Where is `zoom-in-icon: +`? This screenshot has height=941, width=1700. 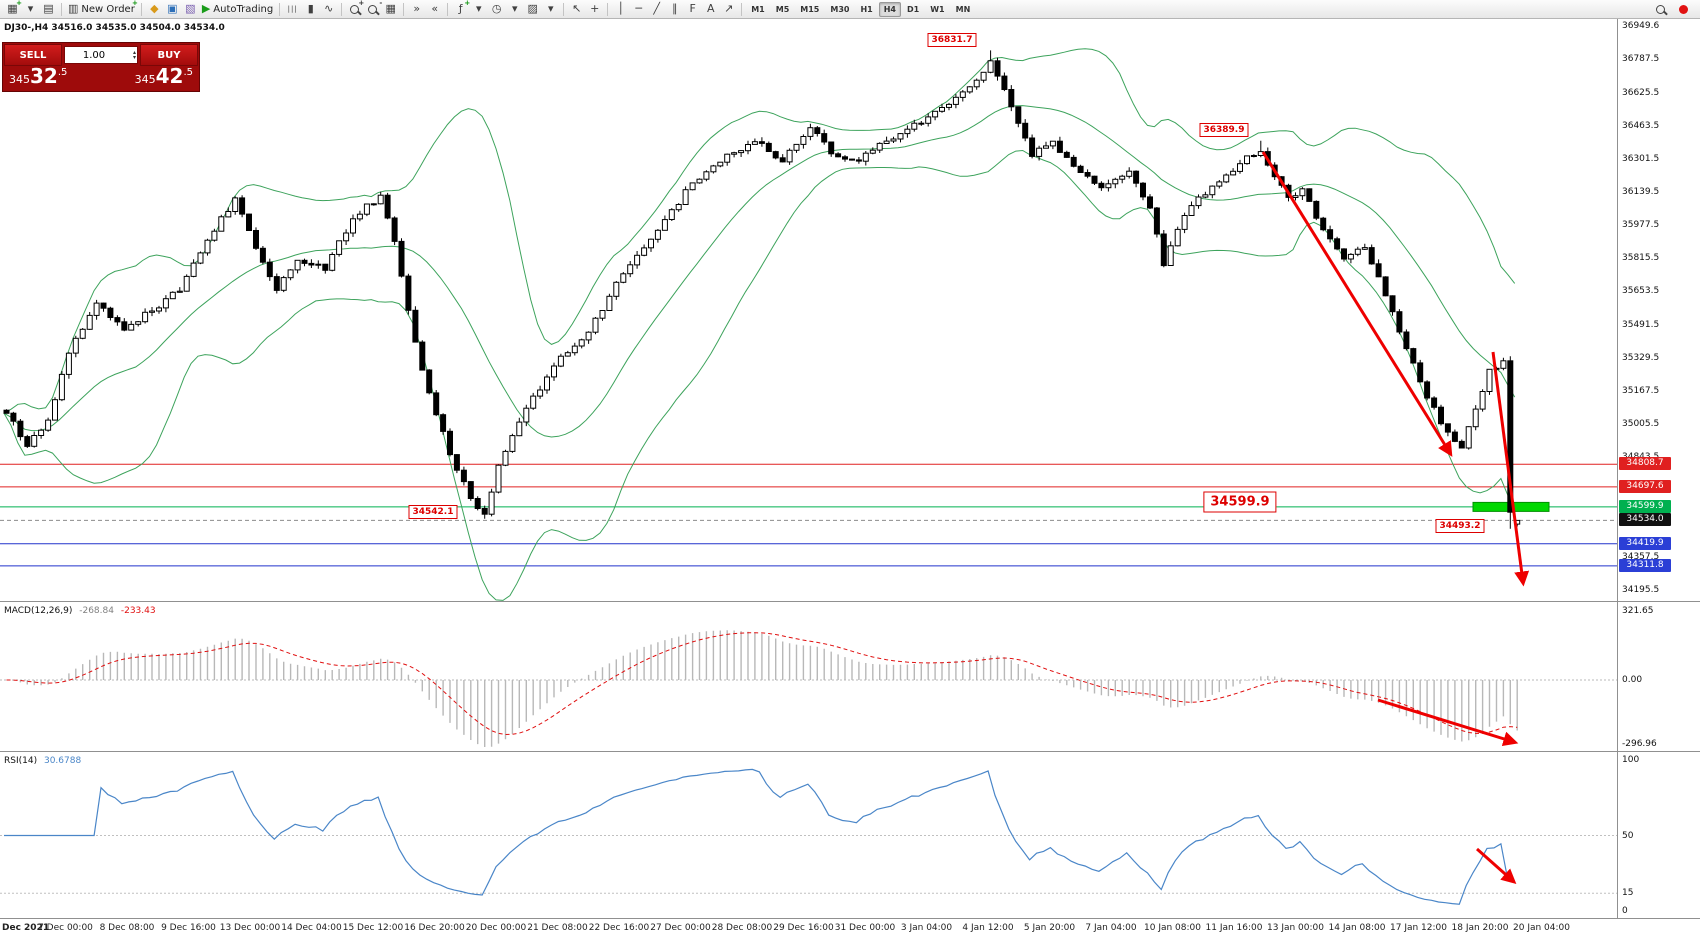 zoom-in-icon: + is located at coordinates (355, 8).